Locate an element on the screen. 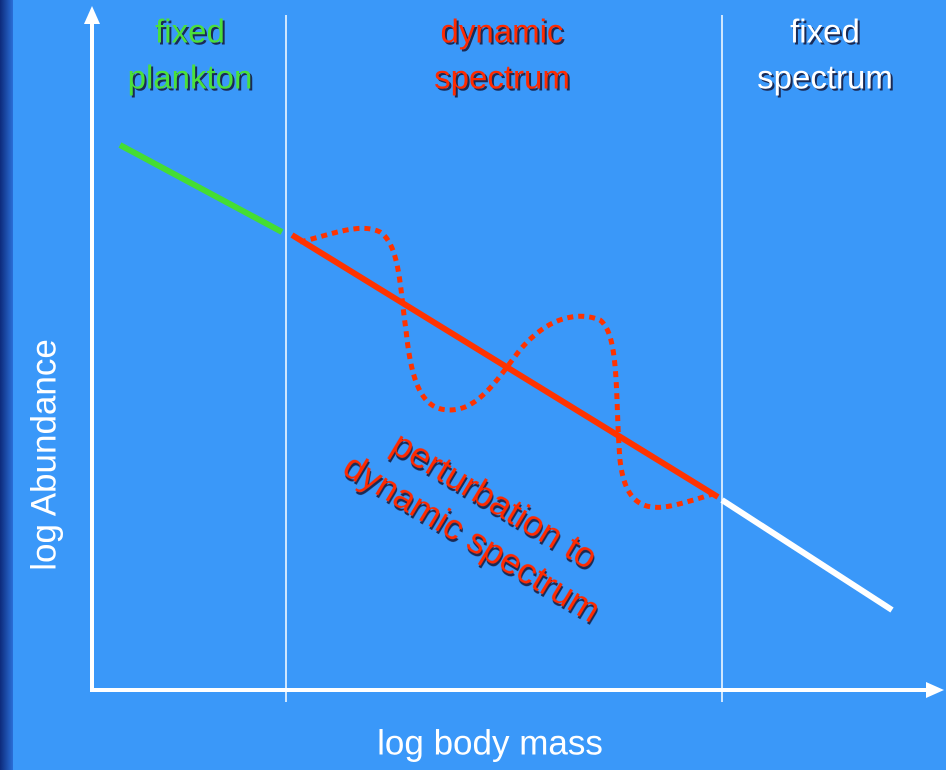  plankton-line is located at coordinates (201, 188).